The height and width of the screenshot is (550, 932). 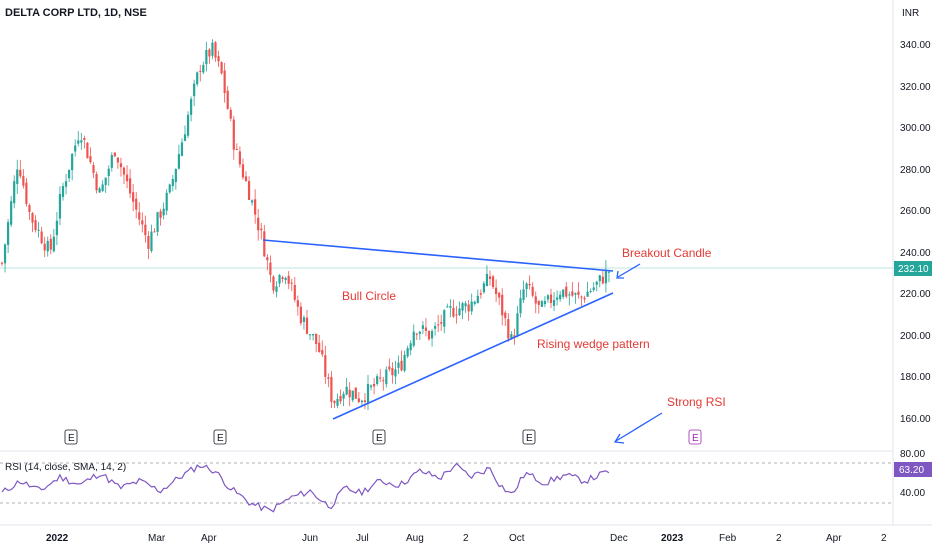 I want to click on rsi-line, so click(x=305, y=487).